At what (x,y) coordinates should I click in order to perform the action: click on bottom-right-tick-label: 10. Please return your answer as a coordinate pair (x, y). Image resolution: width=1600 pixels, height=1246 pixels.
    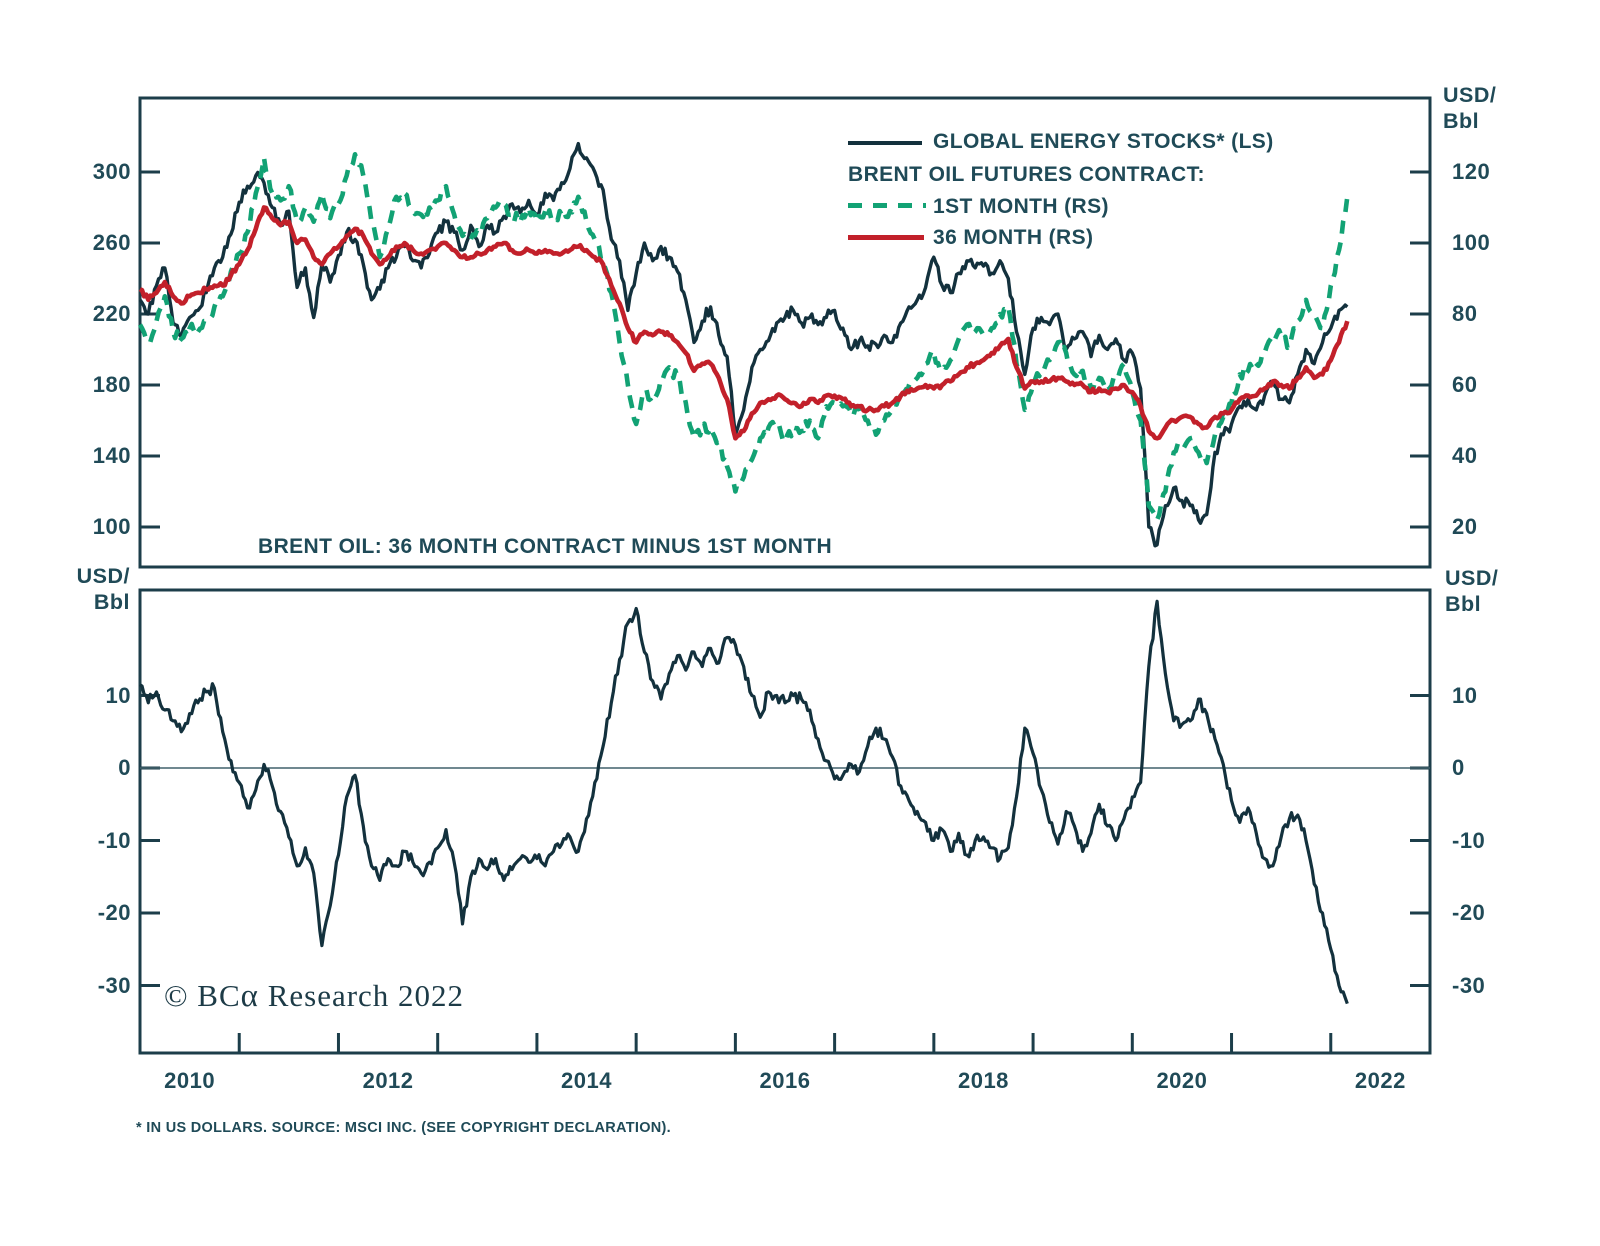
    Looking at the image, I should click on (1465, 695).